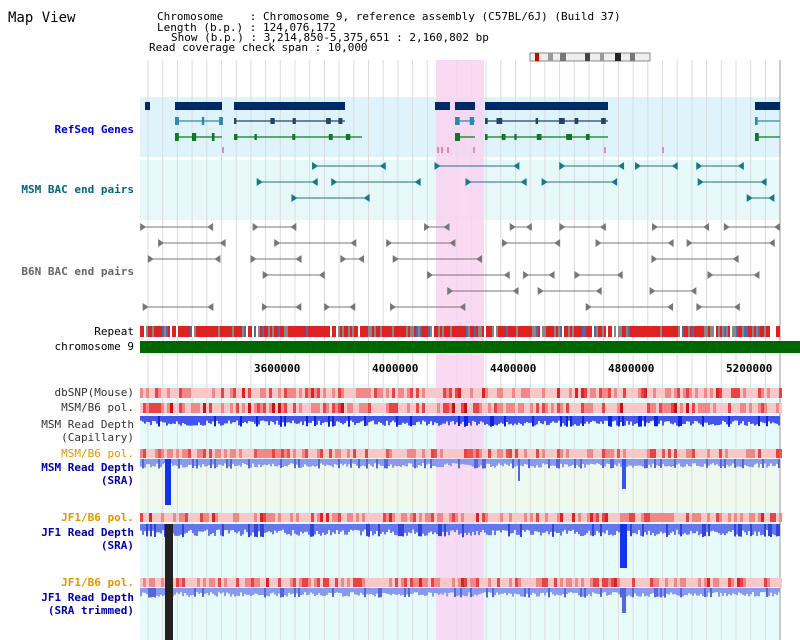 This screenshot has height=640, width=800. I want to click on track-label-jf1-b6-pol-2: JF1/B6 pol., so click(97, 582).